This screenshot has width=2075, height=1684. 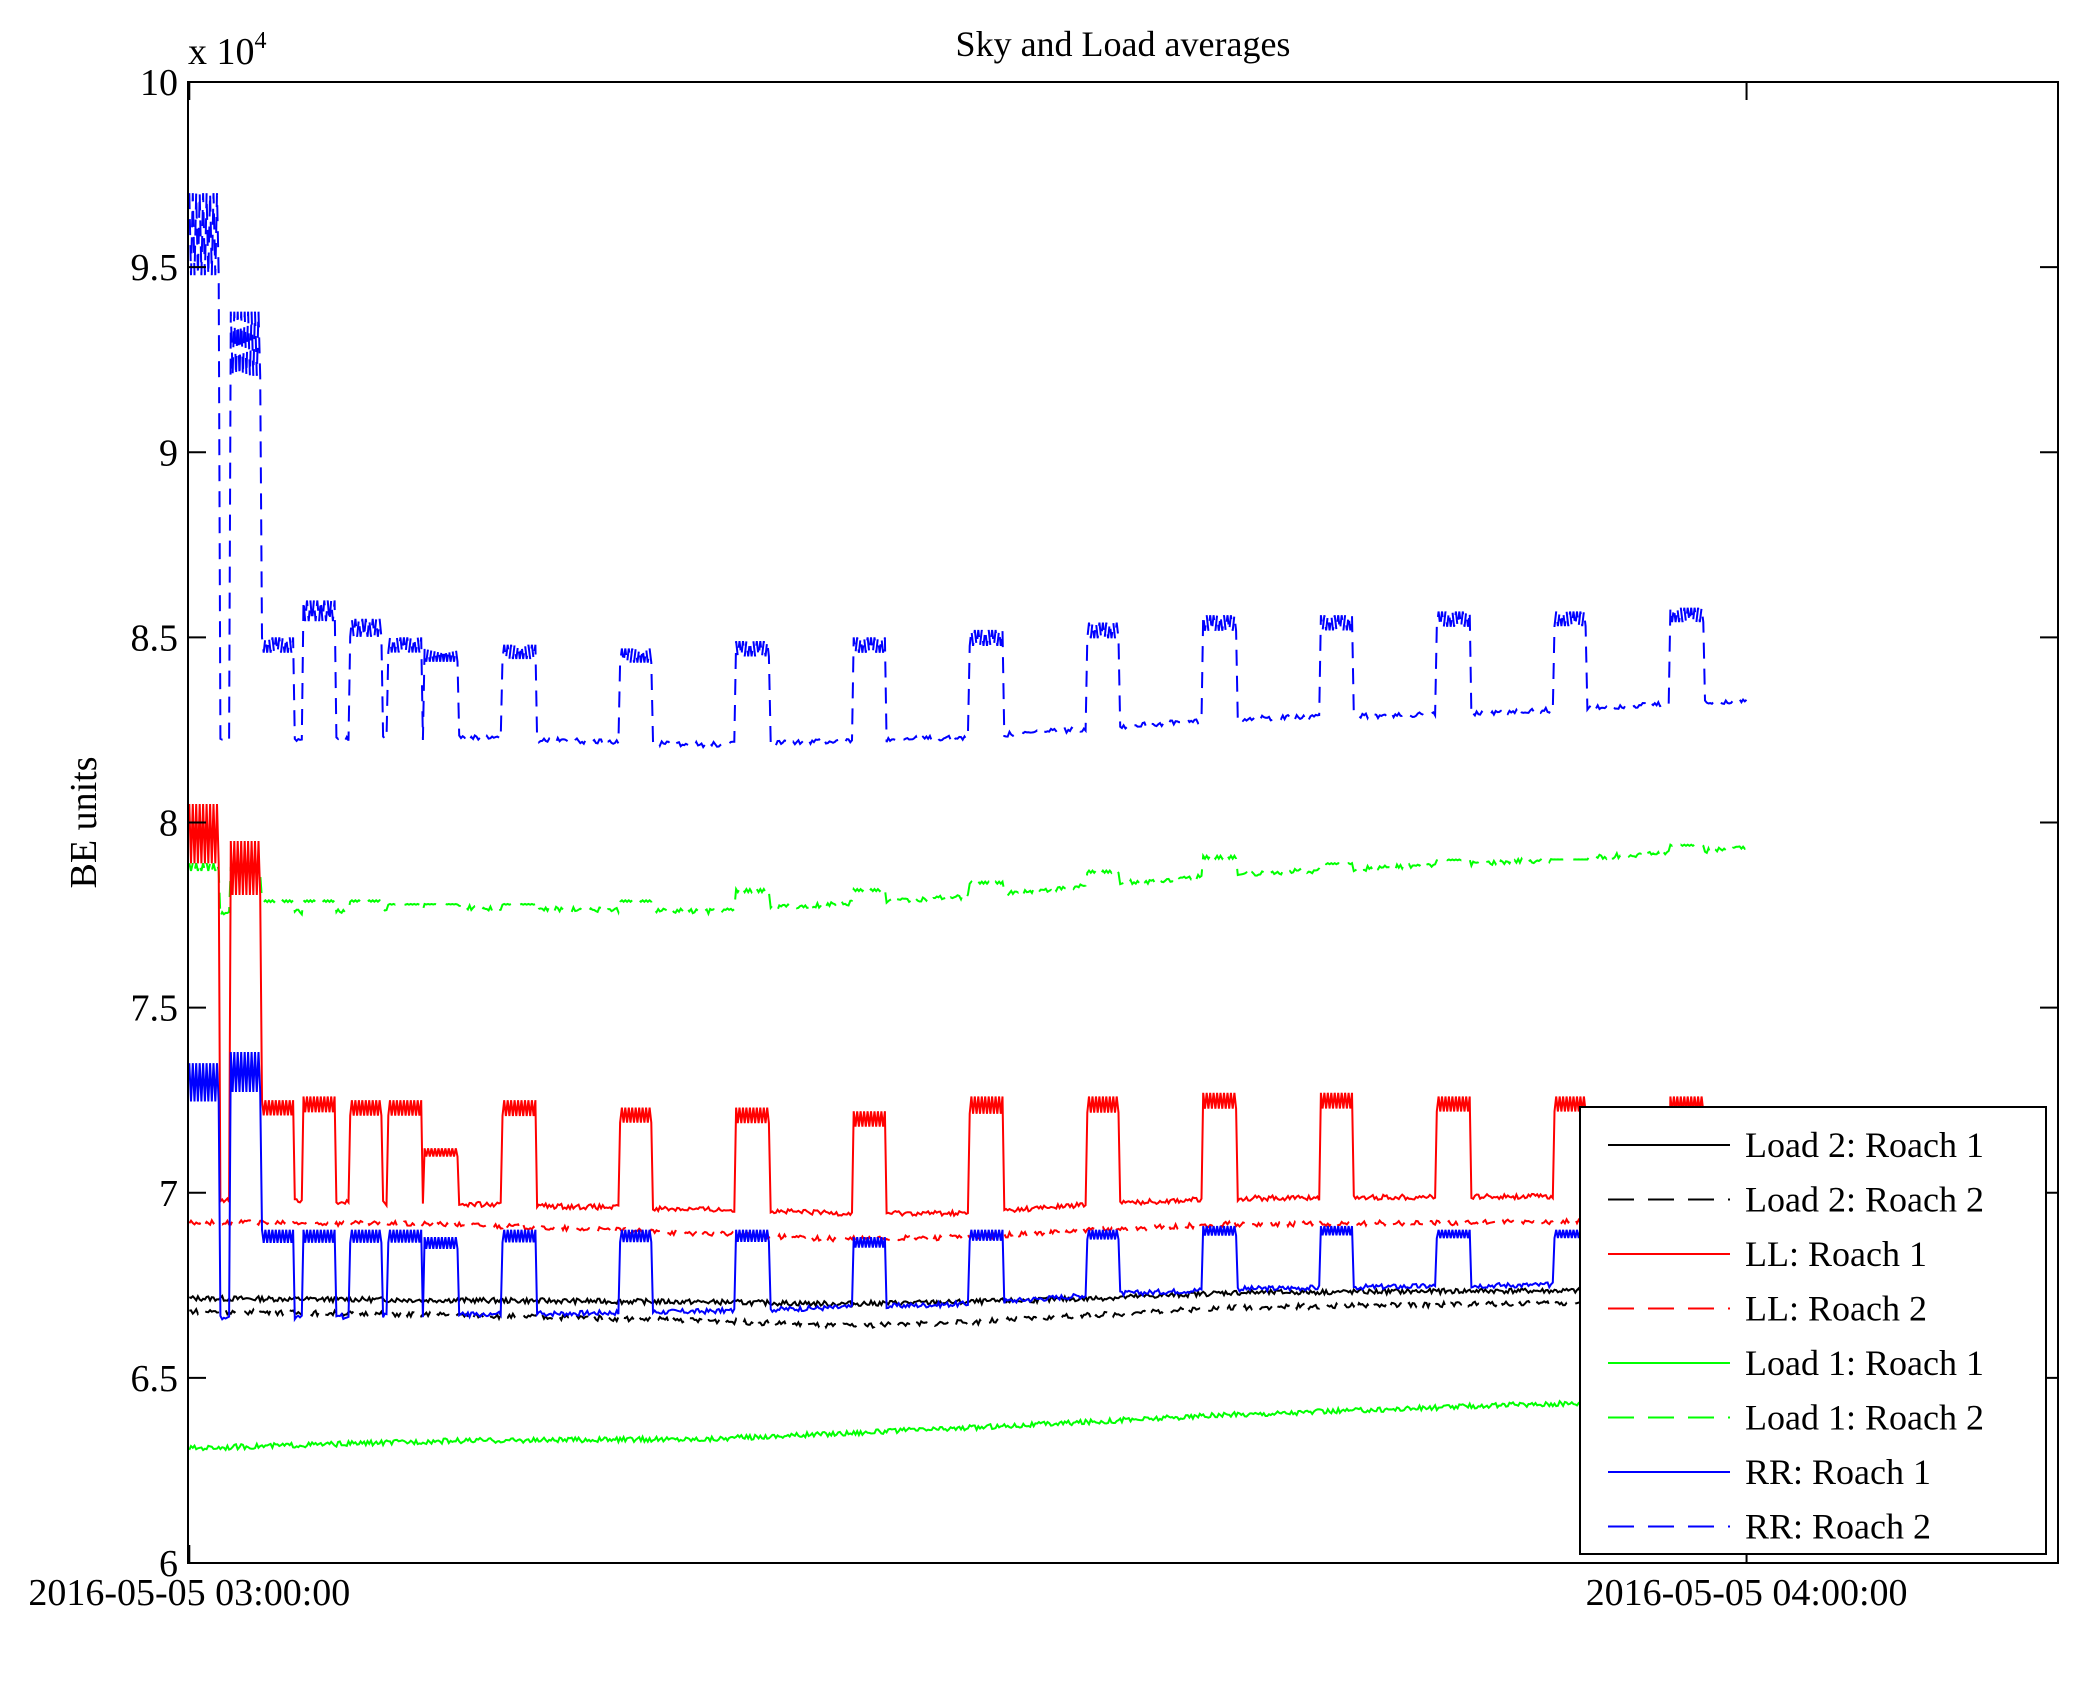 What do you see at coordinates (261, 41) in the screenshot?
I see `y-exponent-power: 4` at bounding box center [261, 41].